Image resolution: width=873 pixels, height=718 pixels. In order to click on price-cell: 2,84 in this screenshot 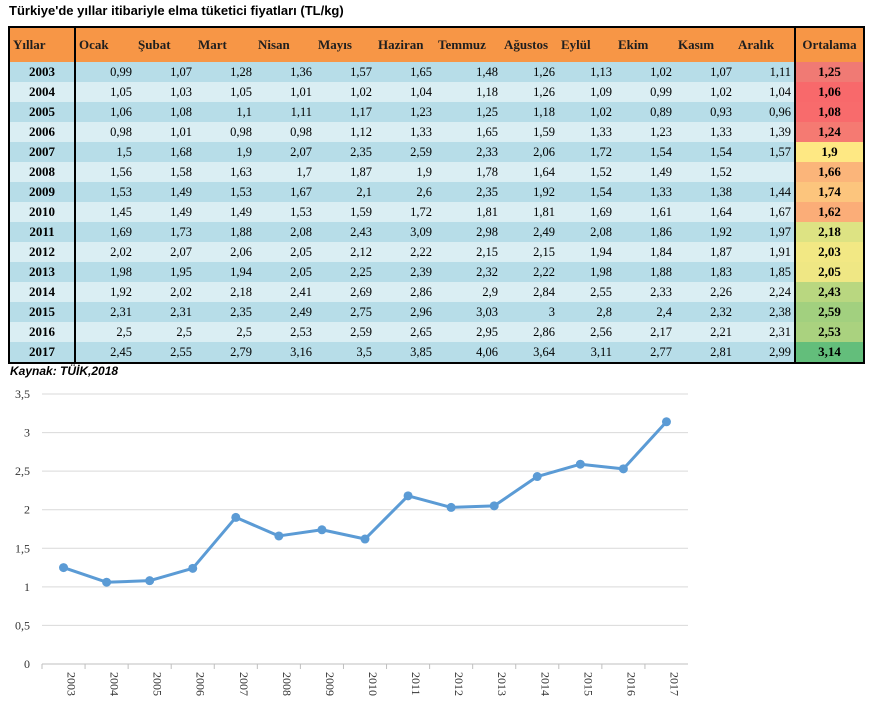, I will do `click(529, 292)`.